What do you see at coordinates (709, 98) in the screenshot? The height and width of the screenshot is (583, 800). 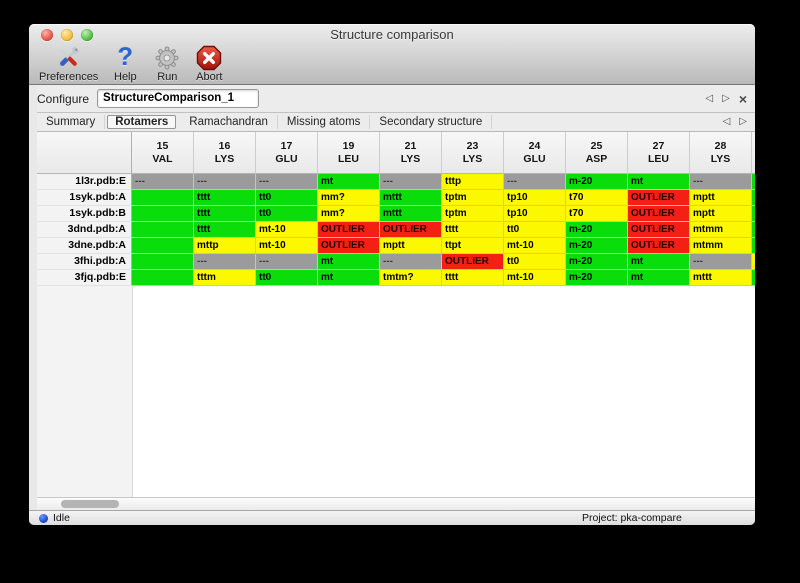 I see `nav-back-icon: ◁` at bounding box center [709, 98].